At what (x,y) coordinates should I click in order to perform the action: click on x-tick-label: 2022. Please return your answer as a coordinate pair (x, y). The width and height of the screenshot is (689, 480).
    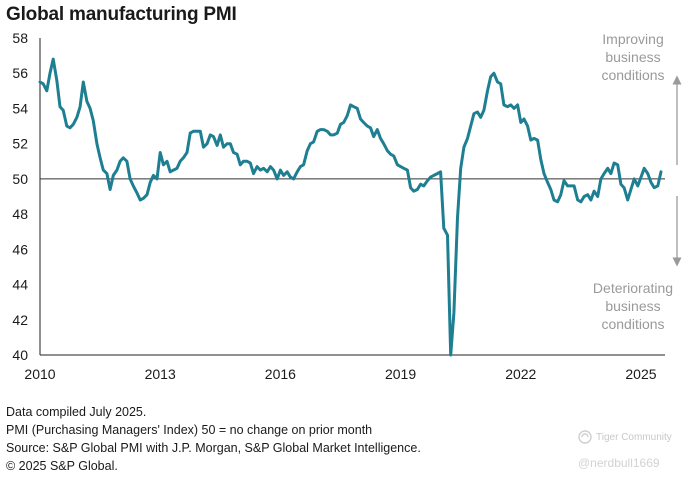
    Looking at the image, I should click on (520, 374).